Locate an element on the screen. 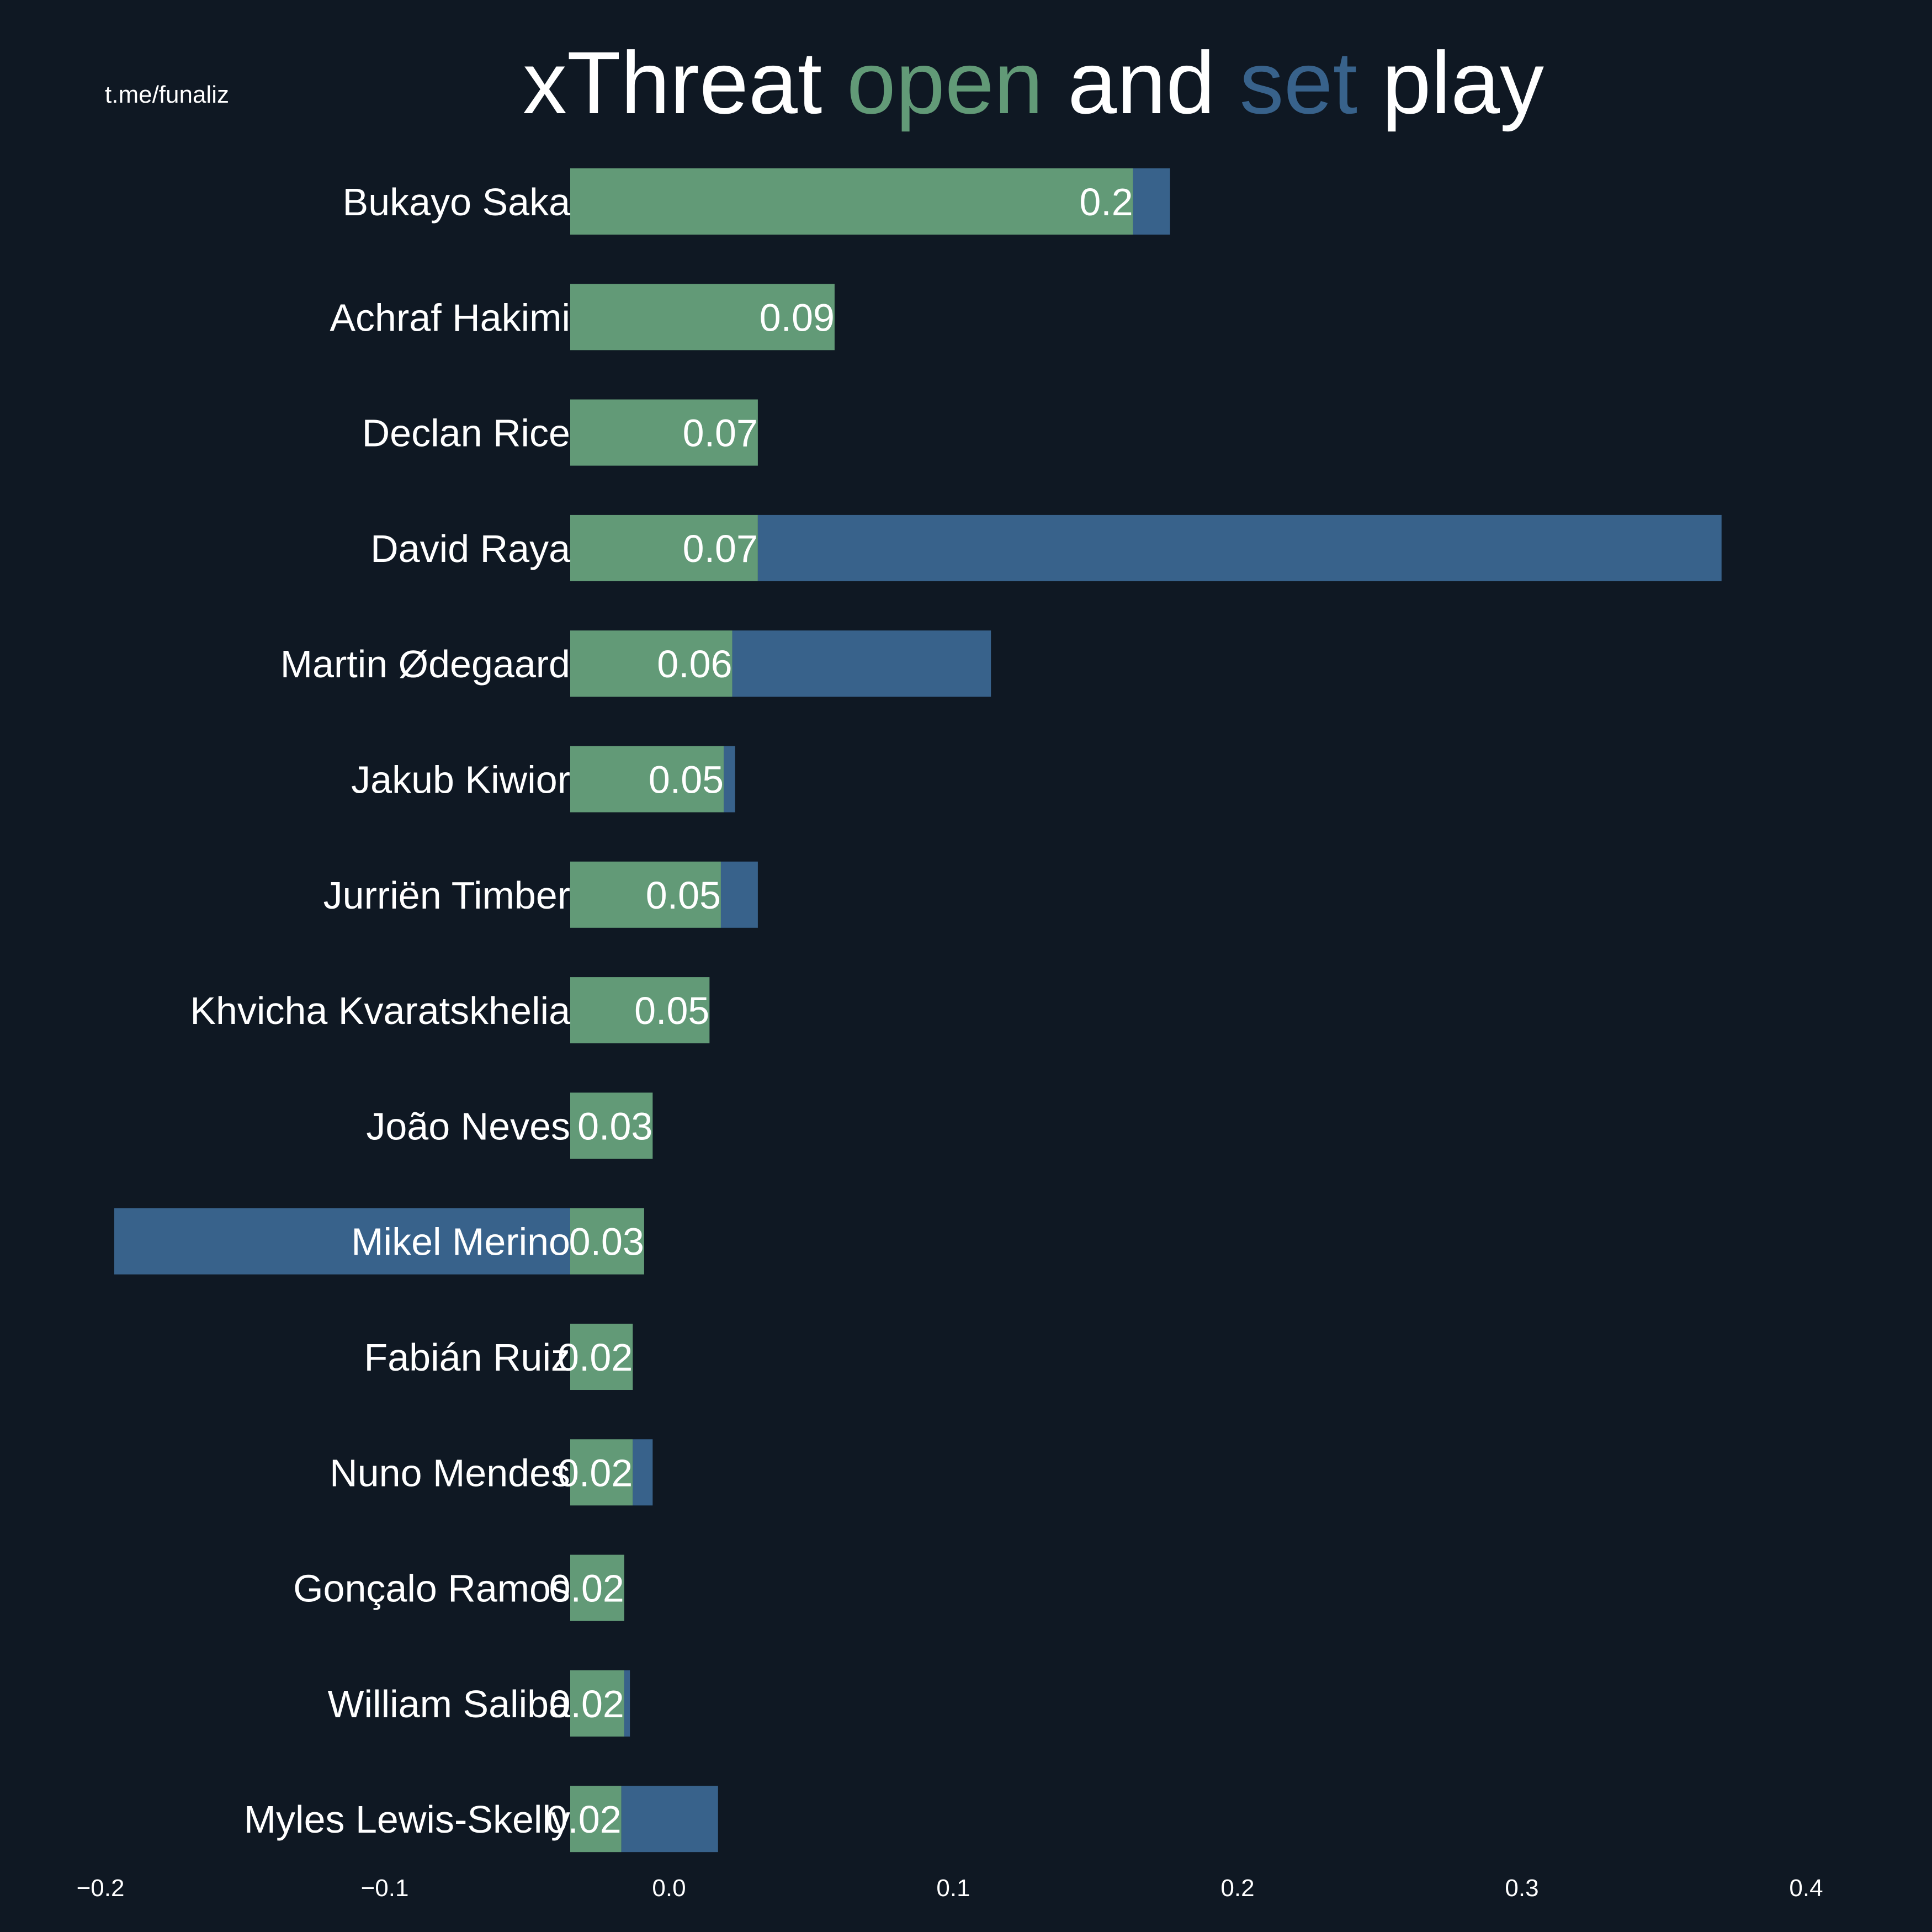 The image size is (1932, 1932). player-label: David Raya is located at coordinates (470, 549).